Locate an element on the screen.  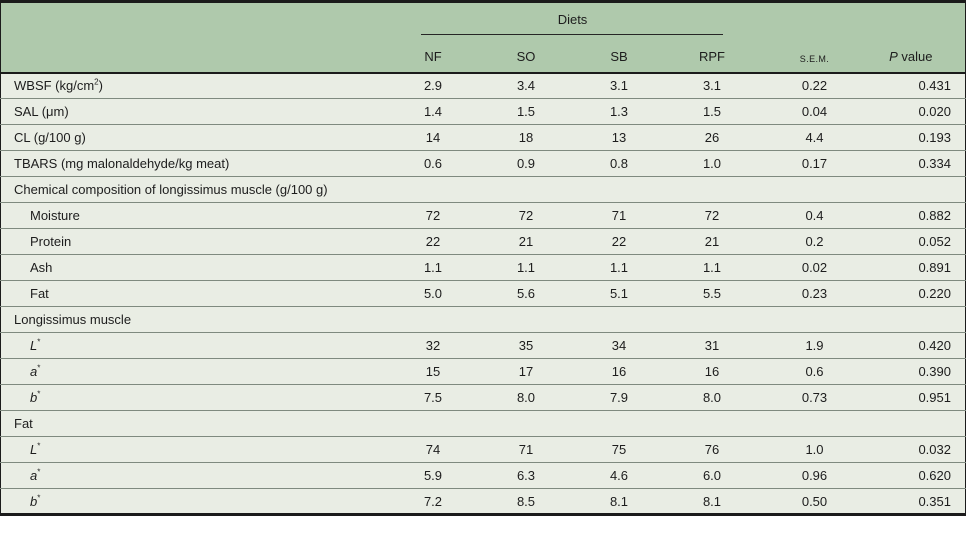
header-group-row: Diets S.E.M. P value is located at coordinates (483, 37).